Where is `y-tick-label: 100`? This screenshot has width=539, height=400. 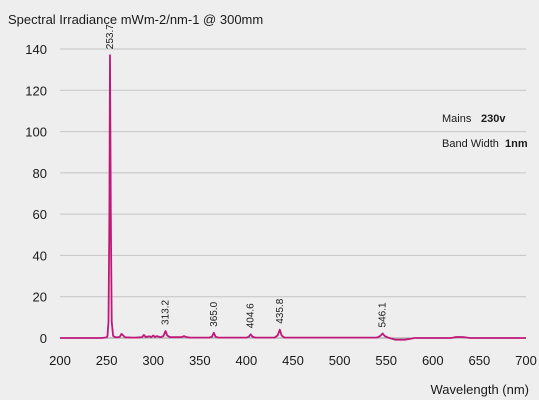 y-tick-label: 100 is located at coordinates (36, 132).